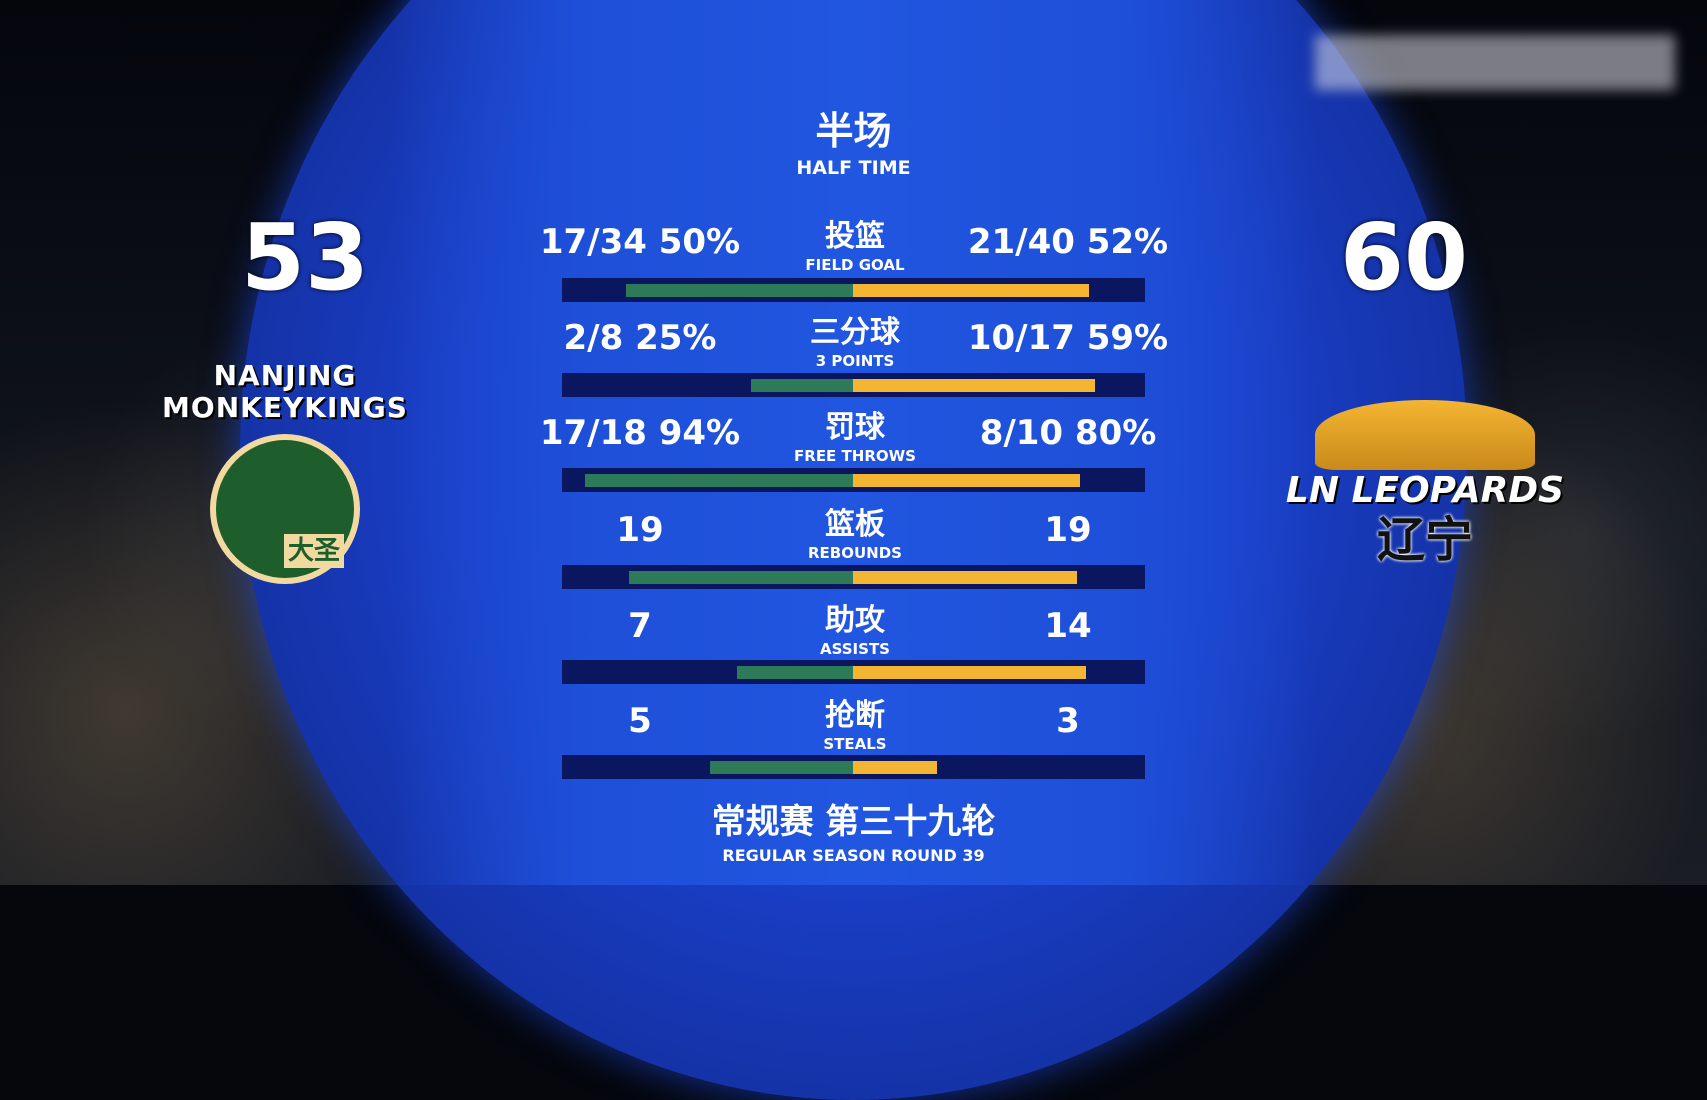 The width and height of the screenshot is (1707, 1100). I want to click on home-stat-value: 5, so click(640, 721).